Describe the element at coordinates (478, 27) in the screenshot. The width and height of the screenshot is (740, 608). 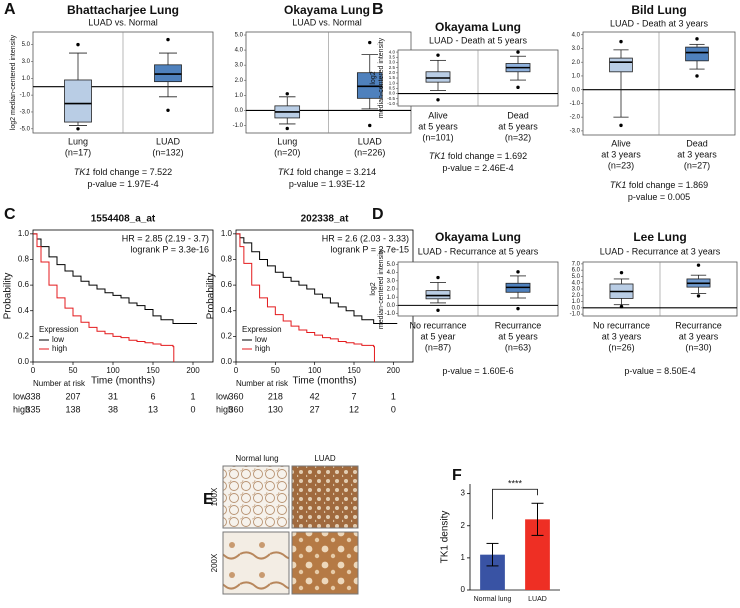
I see `chart-title: Okayama Lung` at that location.